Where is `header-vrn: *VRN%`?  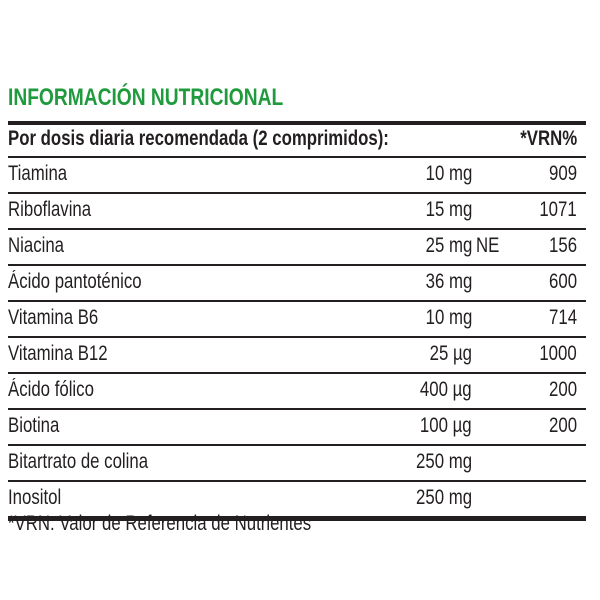
header-vrn: *VRN% is located at coordinates (548, 138).